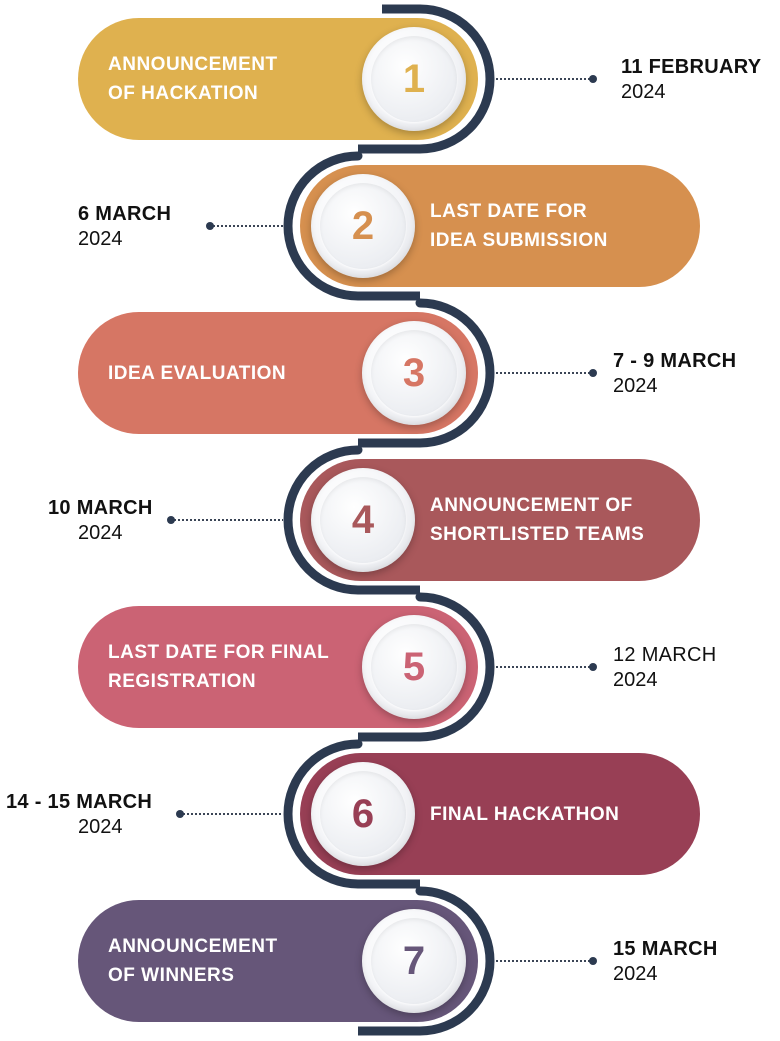 This screenshot has width=780, height=1041. I want to click on step-number-badge: 2, so click(363, 226).